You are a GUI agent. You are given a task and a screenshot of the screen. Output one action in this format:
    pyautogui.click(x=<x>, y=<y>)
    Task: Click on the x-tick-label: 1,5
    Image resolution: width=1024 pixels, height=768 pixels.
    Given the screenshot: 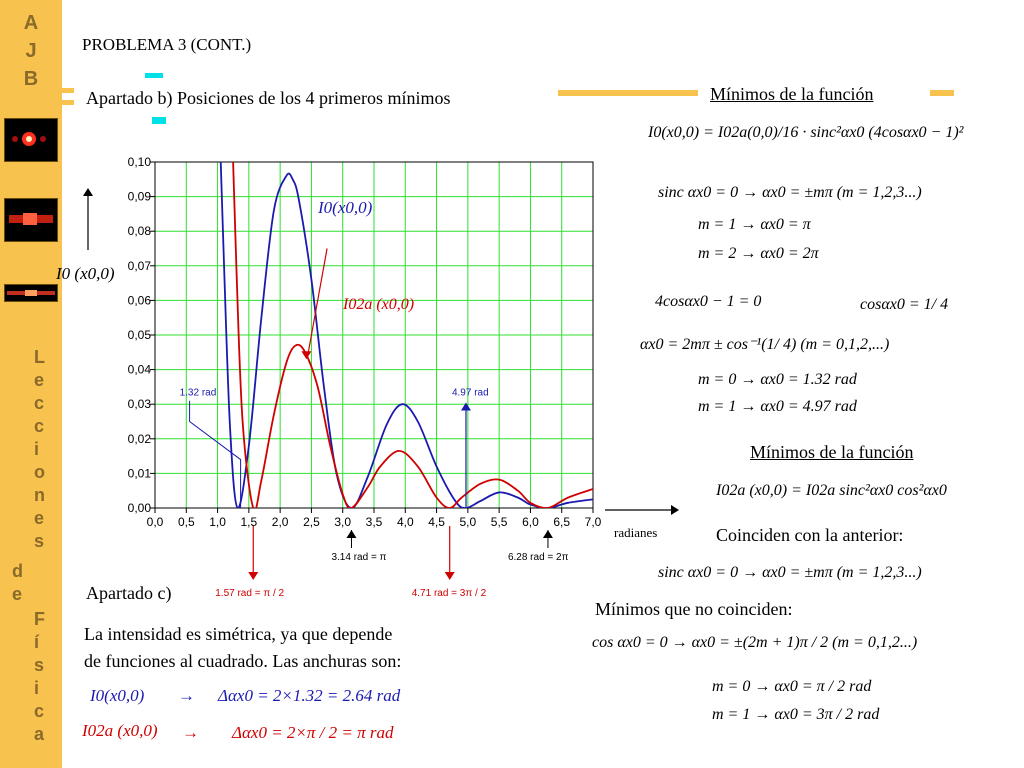 What is the action you would take?
    pyautogui.click(x=249, y=522)
    